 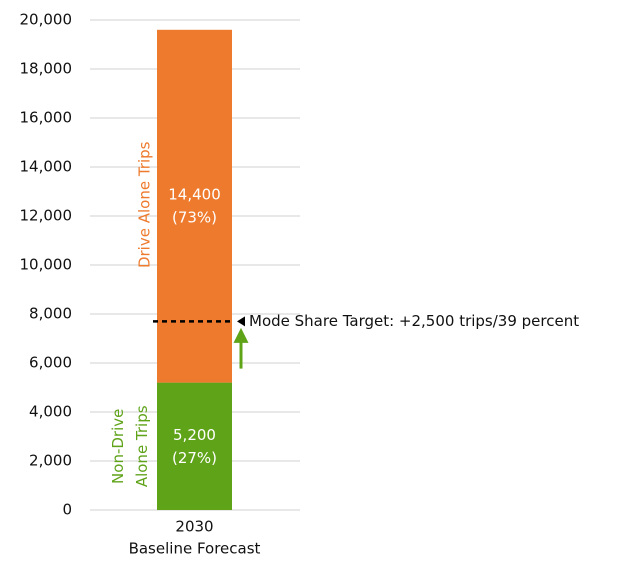 What do you see at coordinates (46, 20) in the screenshot?
I see `y-tick-label: 20,000` at bounding box center [46, 20].